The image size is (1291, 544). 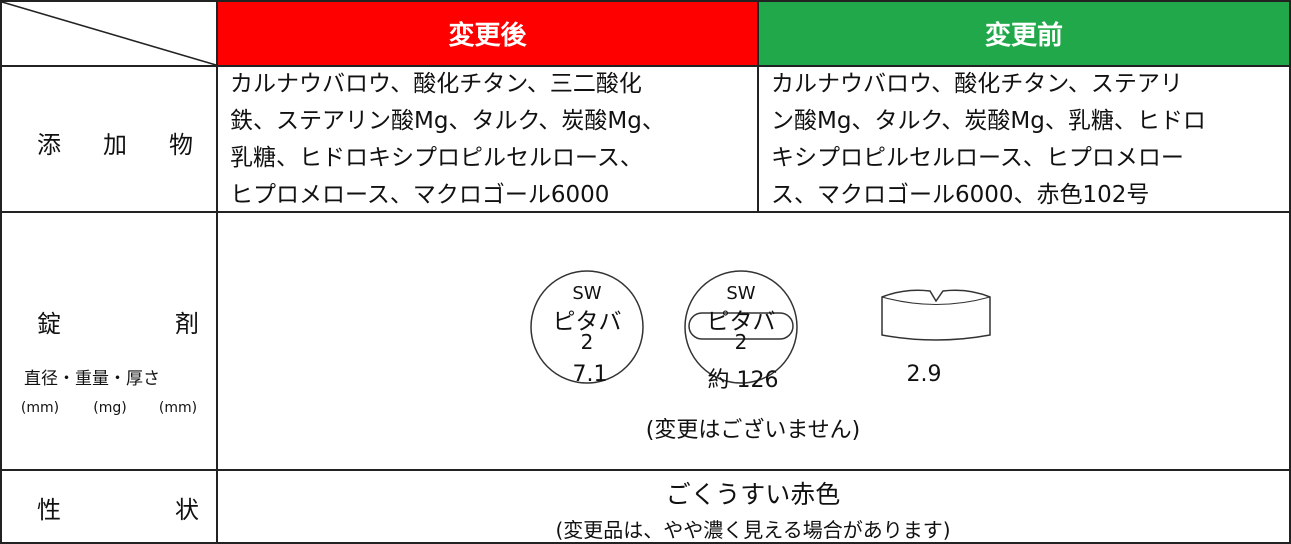 I want to click on row-label: 添加物, so click(x=136, y=145).